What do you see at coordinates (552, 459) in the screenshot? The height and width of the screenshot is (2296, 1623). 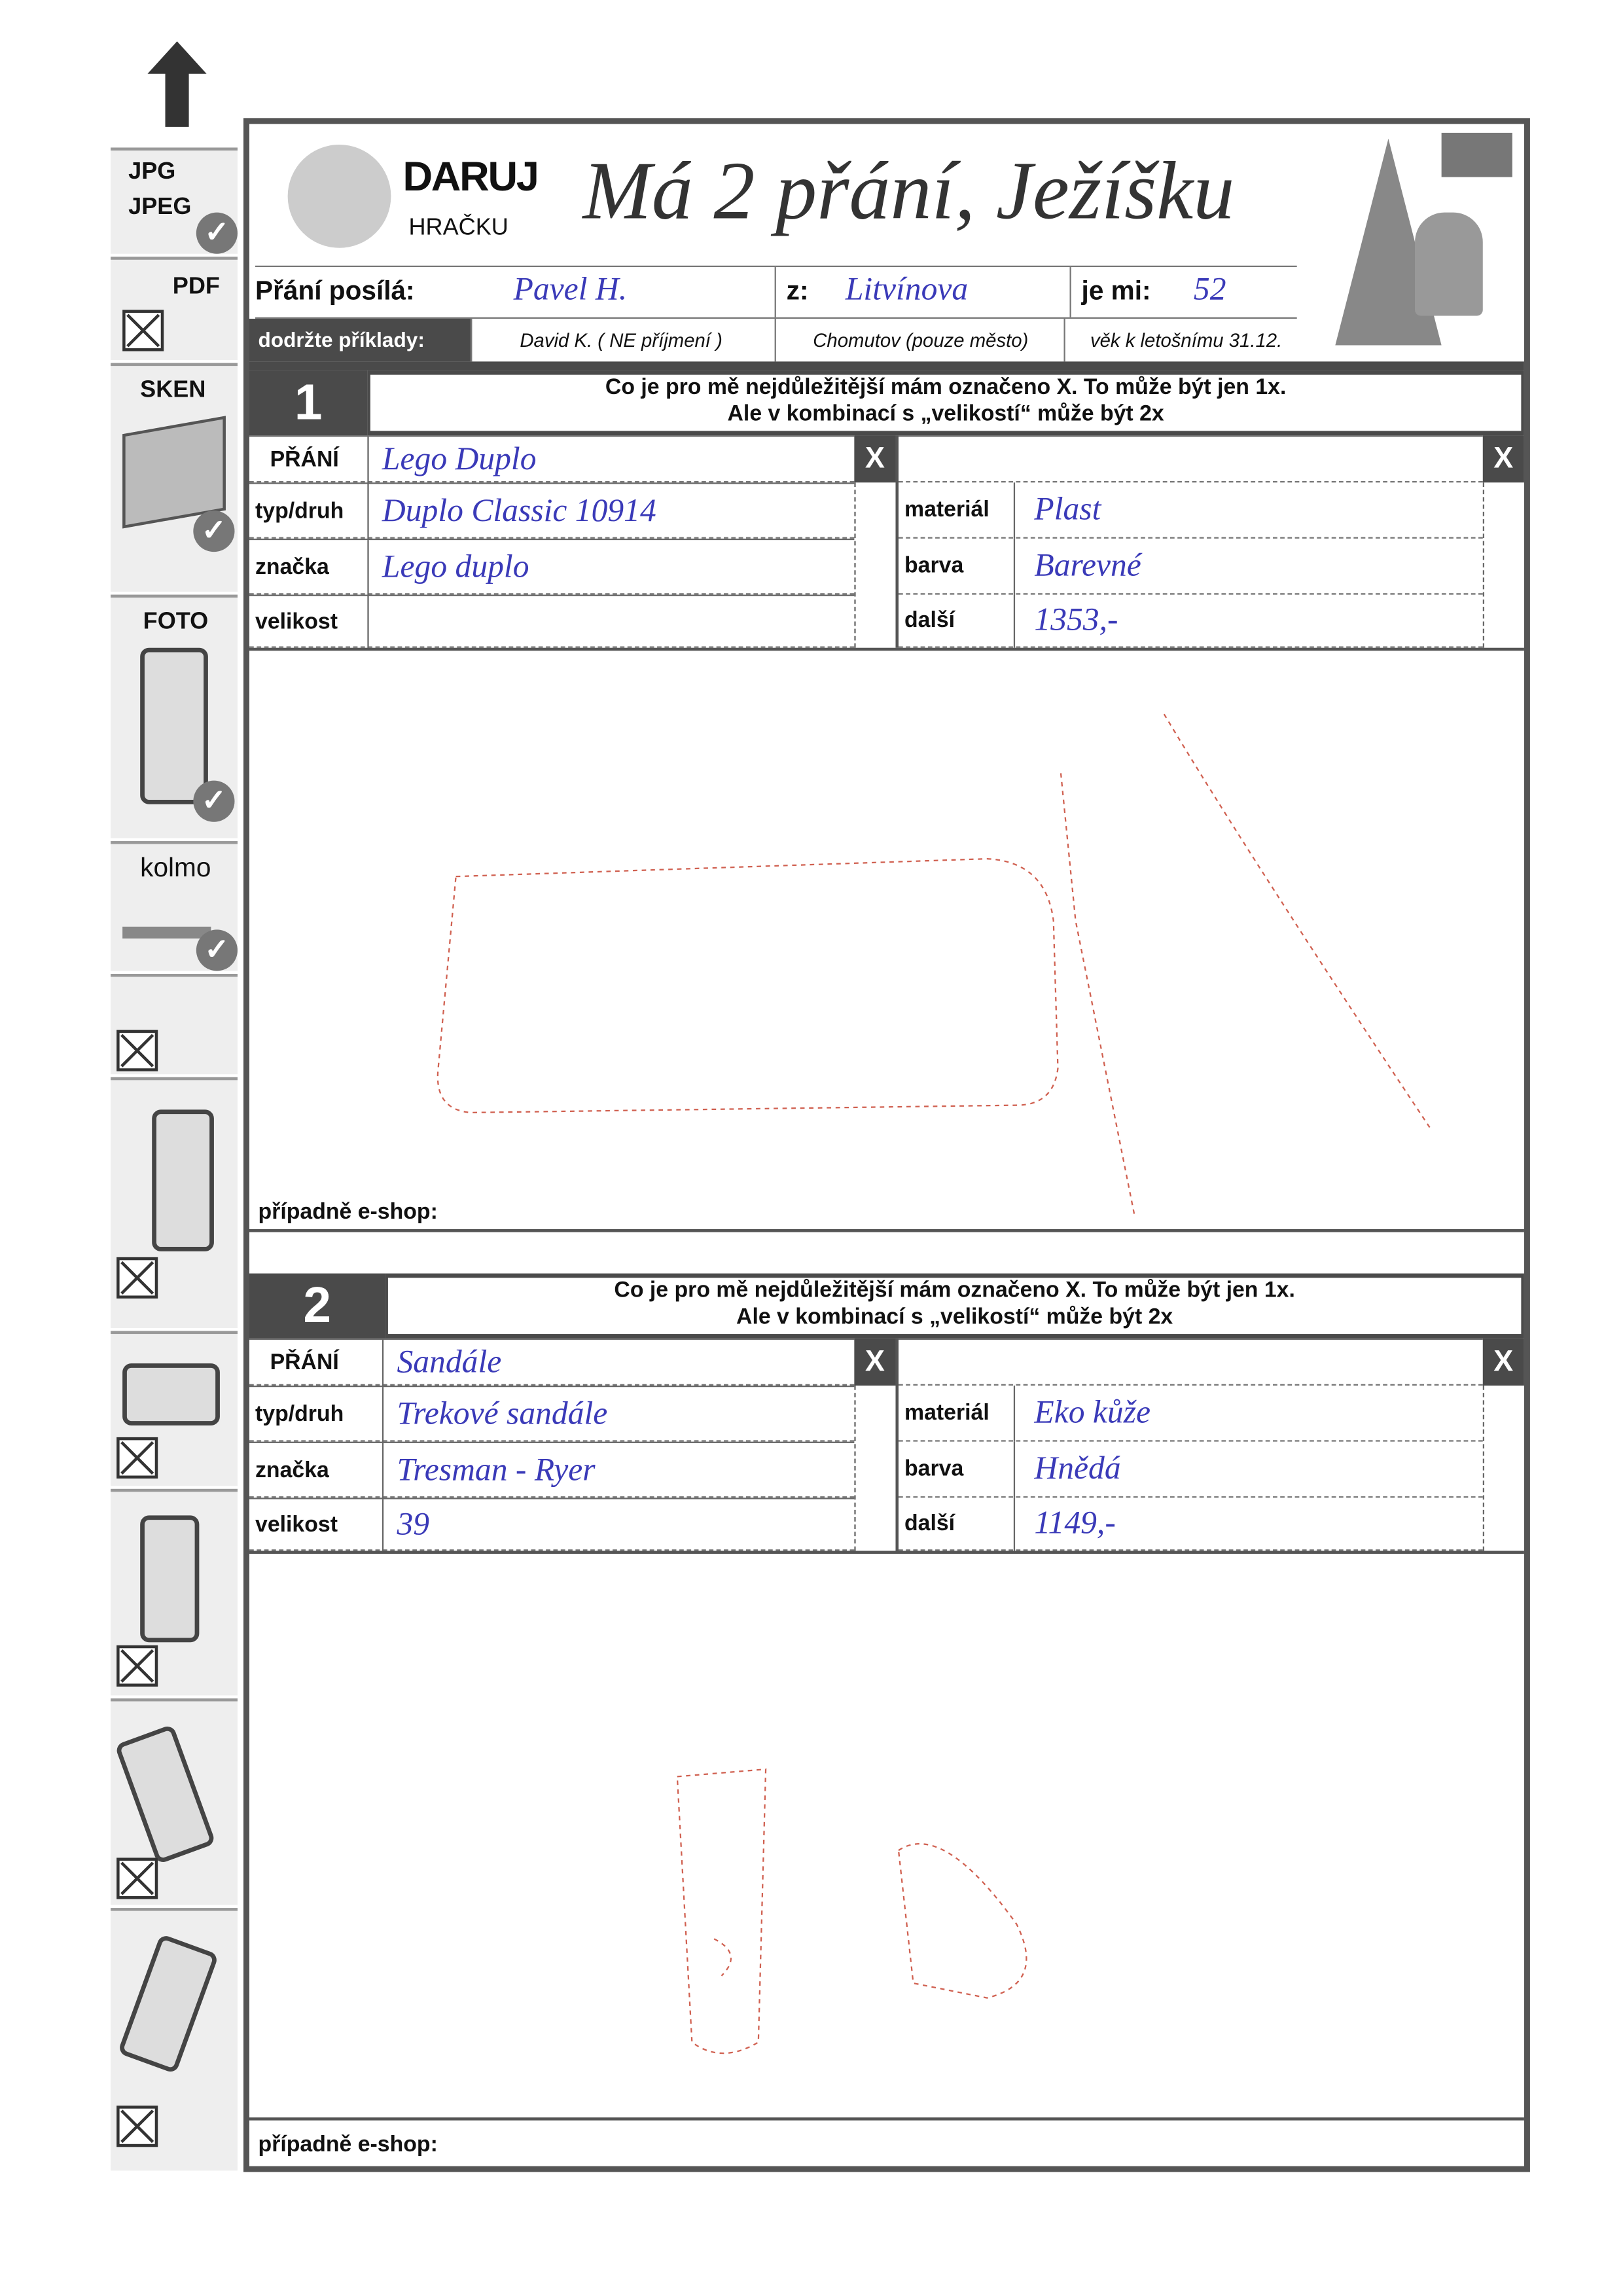 I see `row-wish: PŘÁNÍ Lego Duplo` at bounding box center [552, 459].